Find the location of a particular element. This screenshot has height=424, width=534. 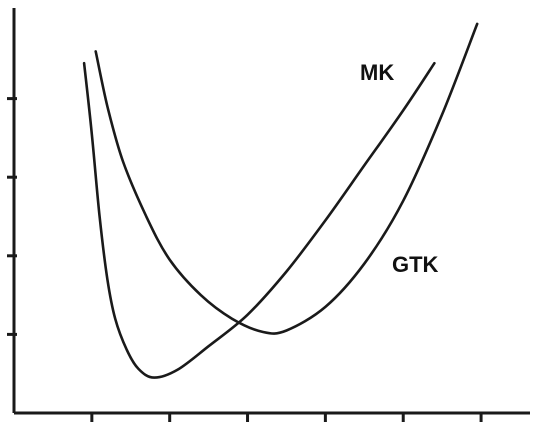

series-label-mk: MK is located at coordinates (377, 72).